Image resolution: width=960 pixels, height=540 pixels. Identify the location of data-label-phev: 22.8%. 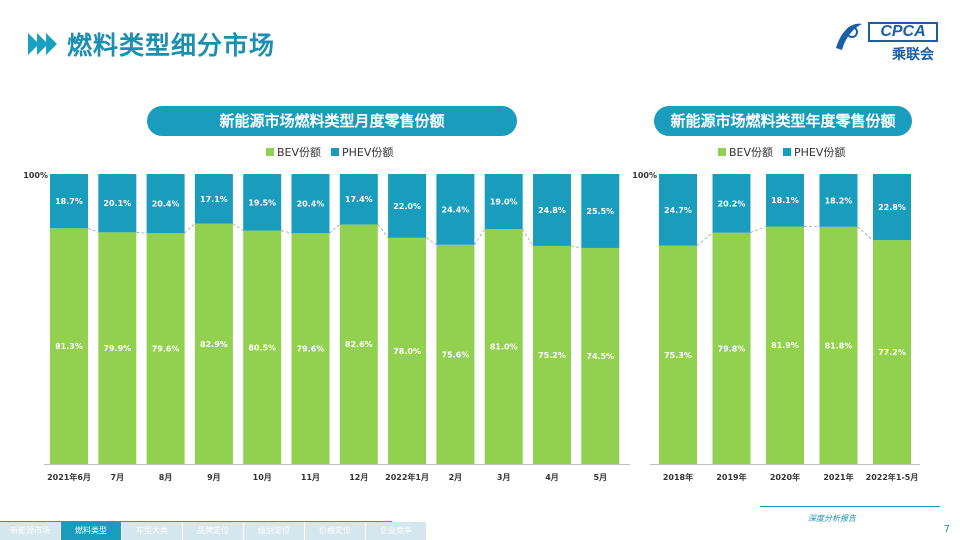
(892, 207).